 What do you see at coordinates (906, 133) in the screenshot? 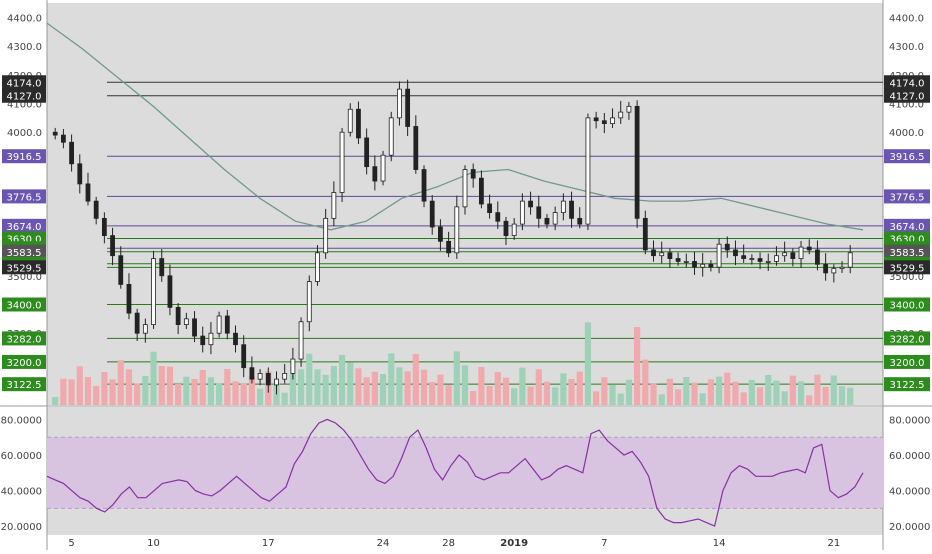
I see `price-tick-right: 4000.0` at bounding box center [906, 133].